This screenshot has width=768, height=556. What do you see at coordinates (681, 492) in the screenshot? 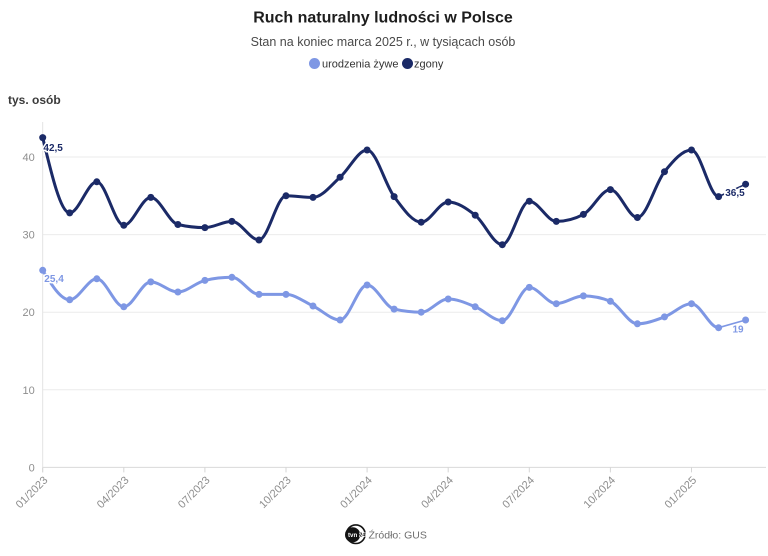
I see `svg-text: 01/2025` at bounding box center [681, 492].